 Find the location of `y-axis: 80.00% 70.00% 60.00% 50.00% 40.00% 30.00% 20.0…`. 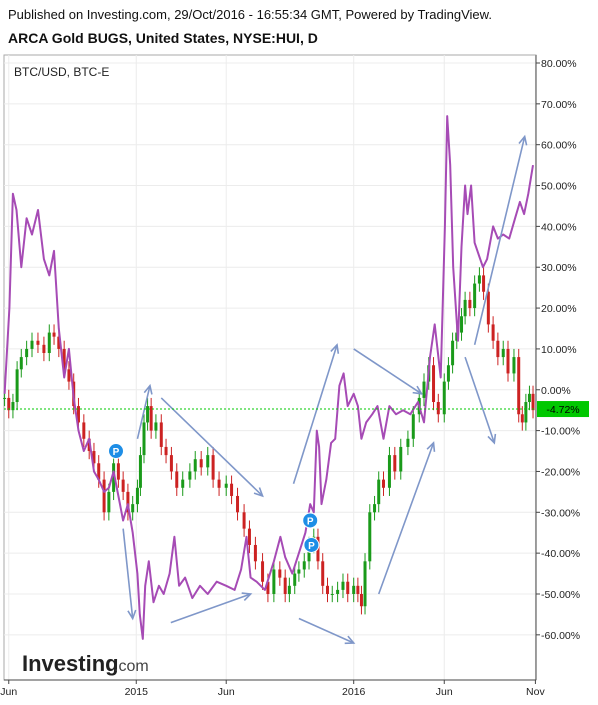

y-axis: 80.00% 70.00% 60.00% 50.00% 40.00% 30.00% 20.0… is located at coordinates (558, 350).